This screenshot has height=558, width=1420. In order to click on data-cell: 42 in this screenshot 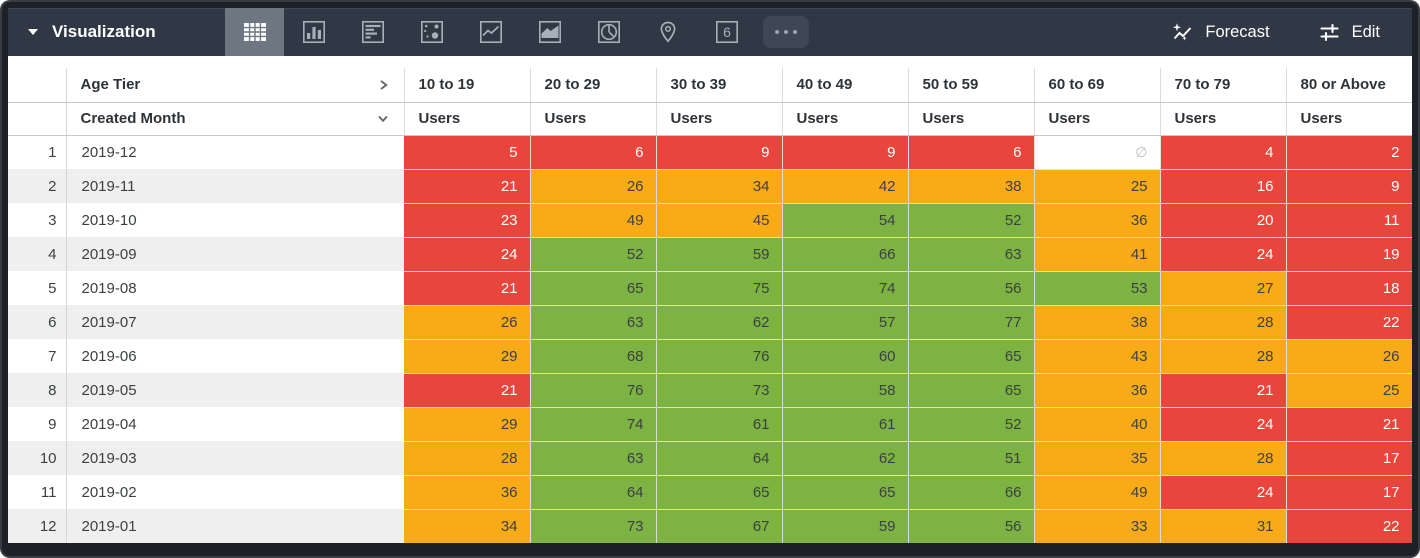, I will do `click(845, 186)`.